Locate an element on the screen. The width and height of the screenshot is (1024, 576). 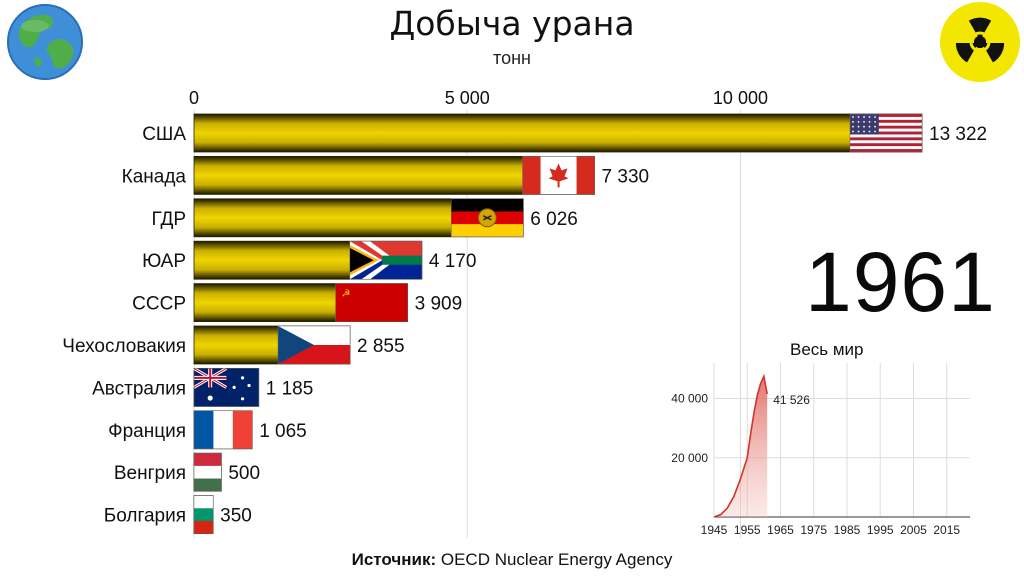
inset-x-tick-label: 1955 is located at coordinates (747, 530).